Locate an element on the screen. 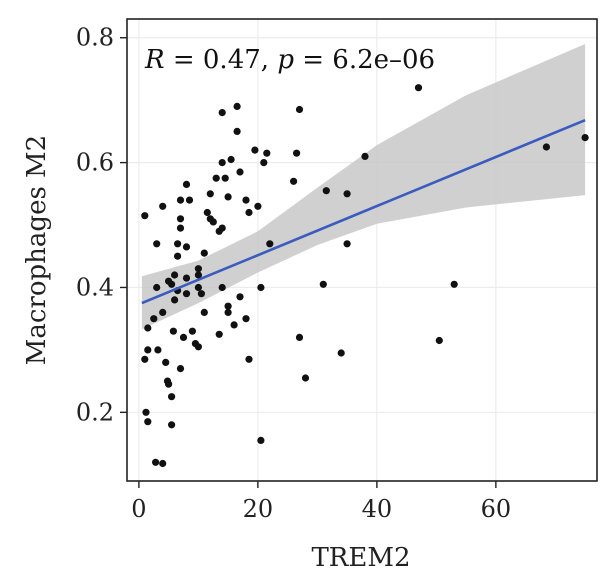 This screenshot has width=600, height=587. y-axis-title: Macrophages M2 is located at coordinates (37, 250).